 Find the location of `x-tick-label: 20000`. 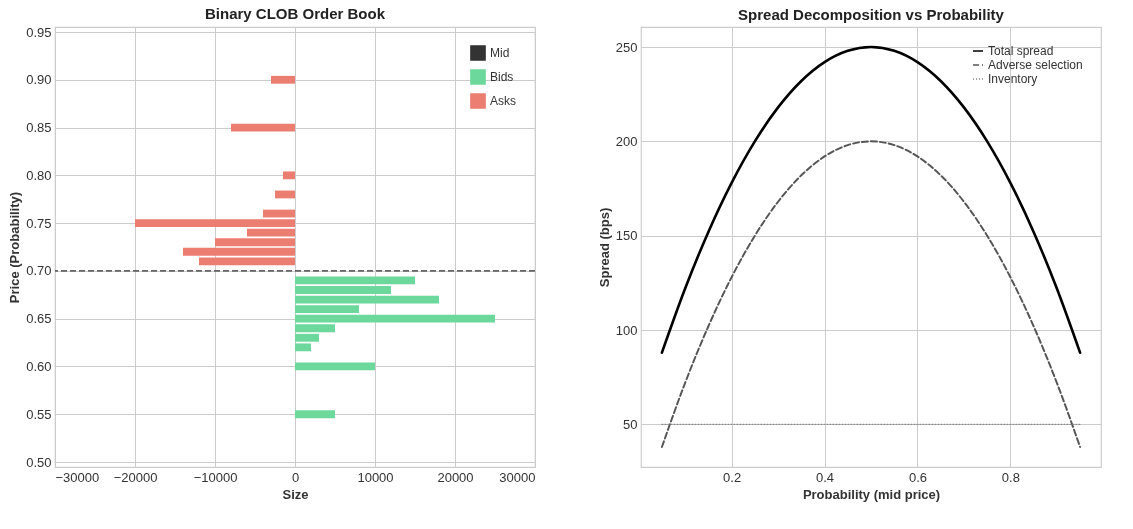

x-tick-label: 20000 is located at coordinates (455, 477).